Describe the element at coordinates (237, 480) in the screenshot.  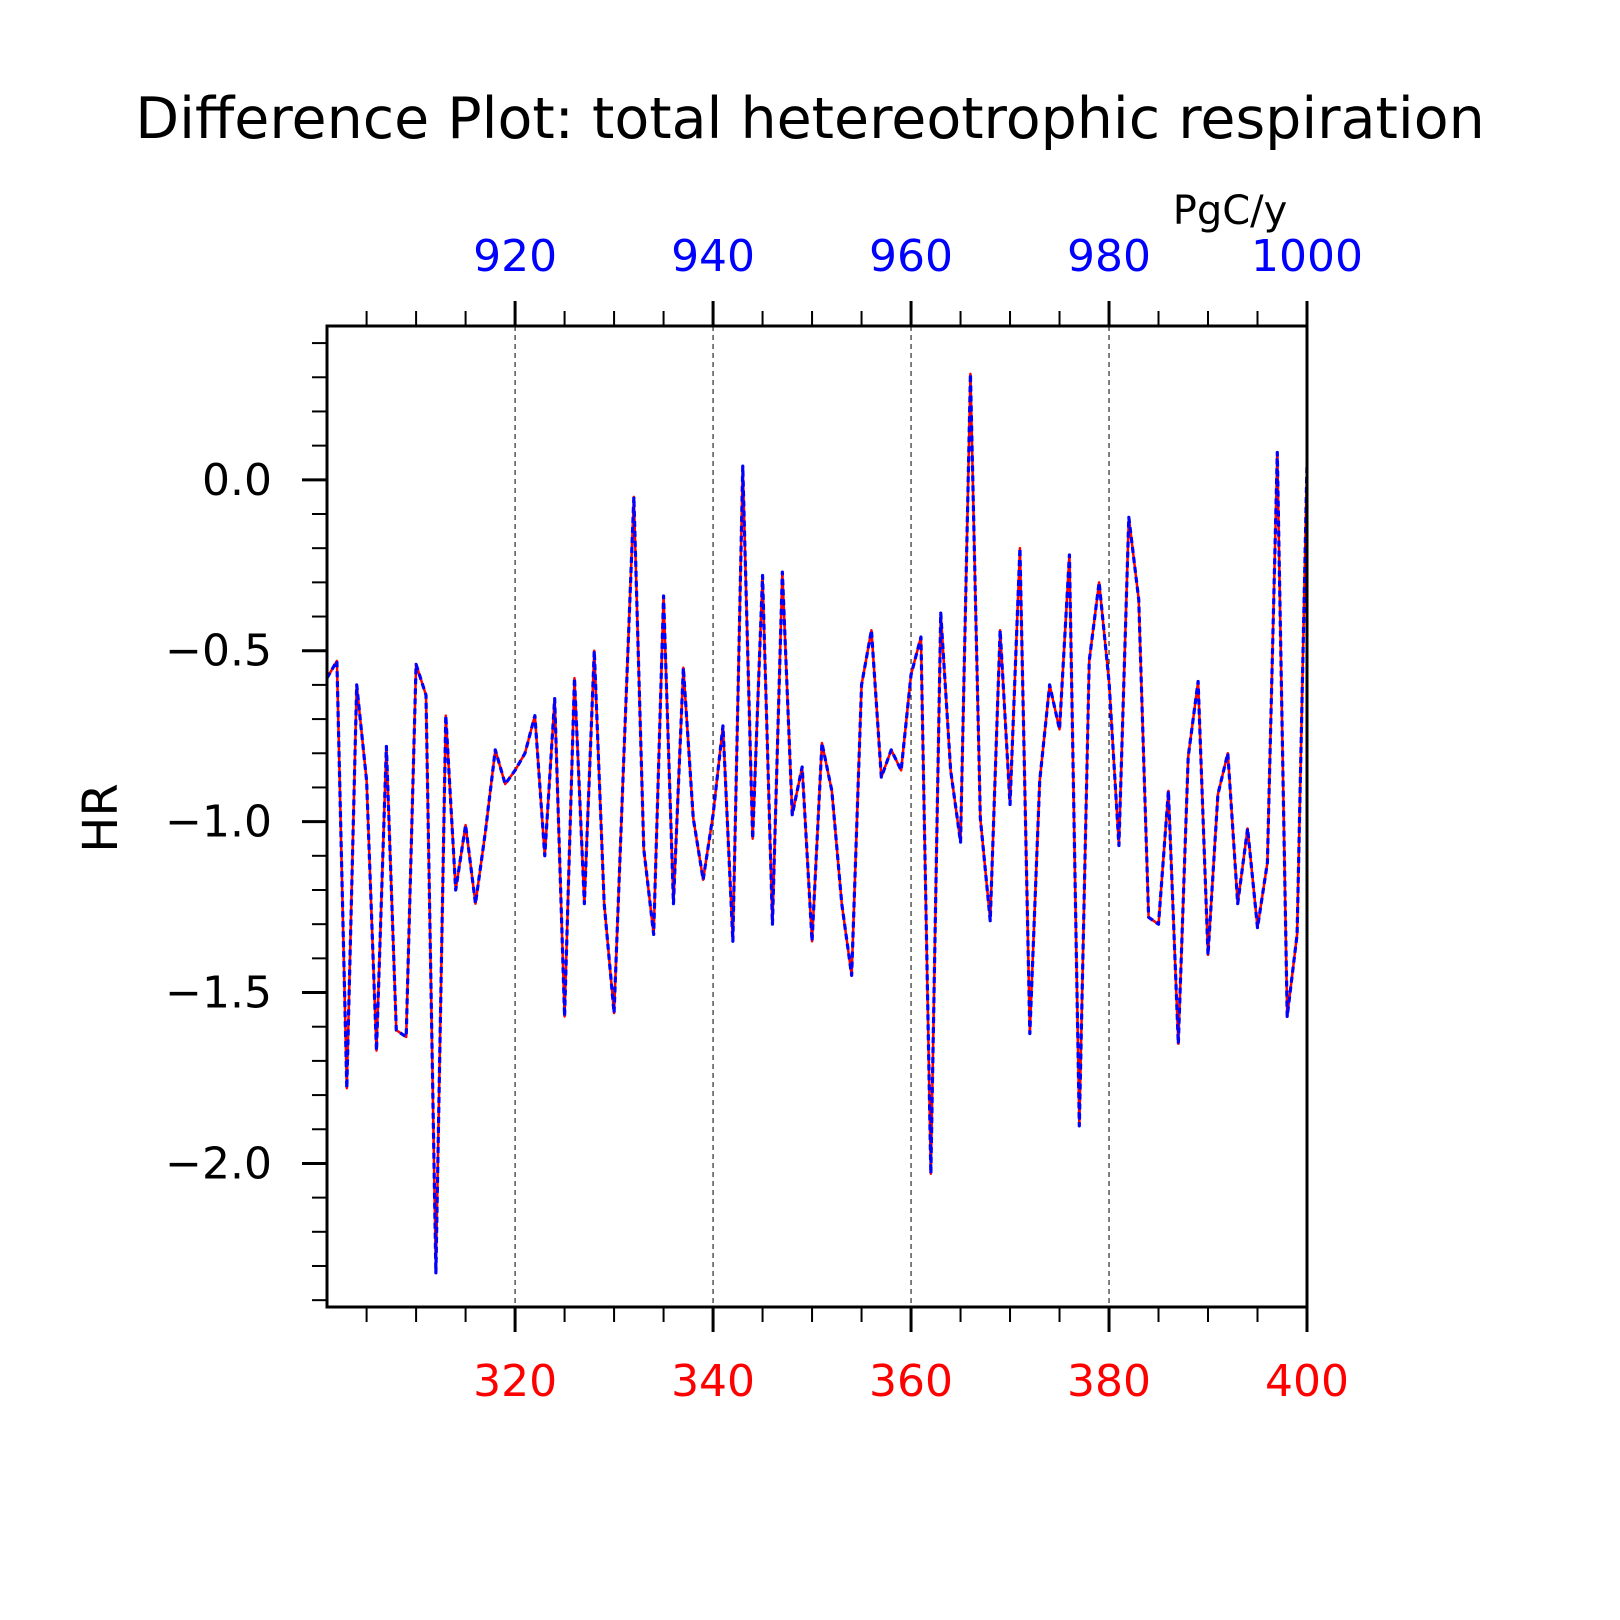
I see `y-tick-label: 0.0` at that location.